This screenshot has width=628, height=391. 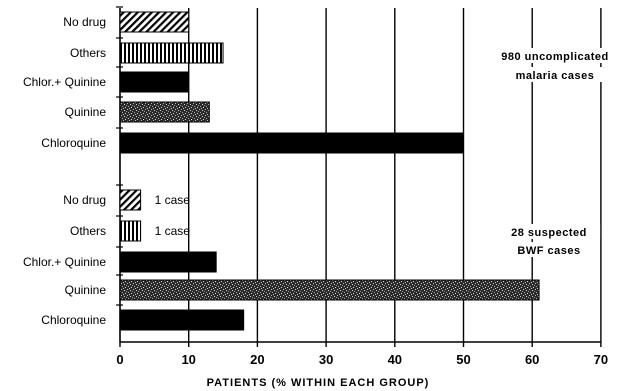 I want to click on x-tick-label-50: 50, so click(x=463, y=359).